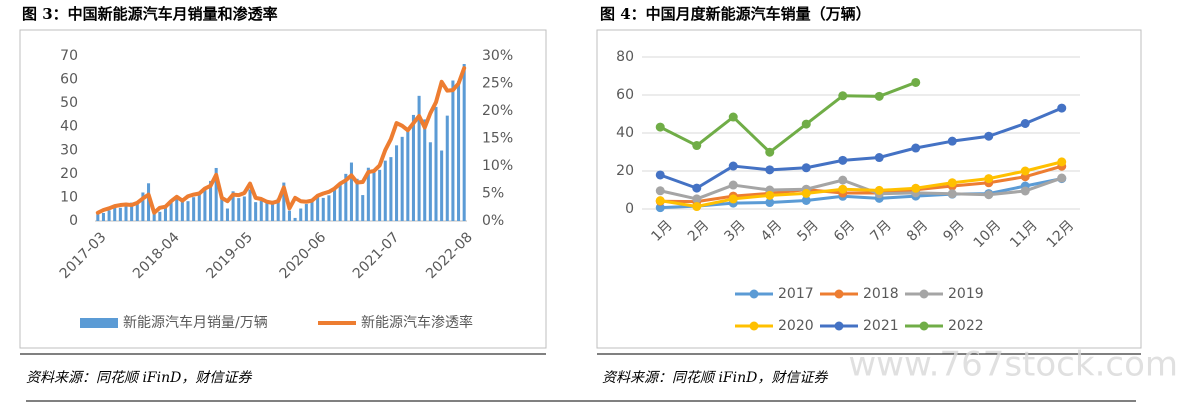 This screenshot has height=406, width=1180. I want to click on x-tick-label: 12月, so click(1061, 234).